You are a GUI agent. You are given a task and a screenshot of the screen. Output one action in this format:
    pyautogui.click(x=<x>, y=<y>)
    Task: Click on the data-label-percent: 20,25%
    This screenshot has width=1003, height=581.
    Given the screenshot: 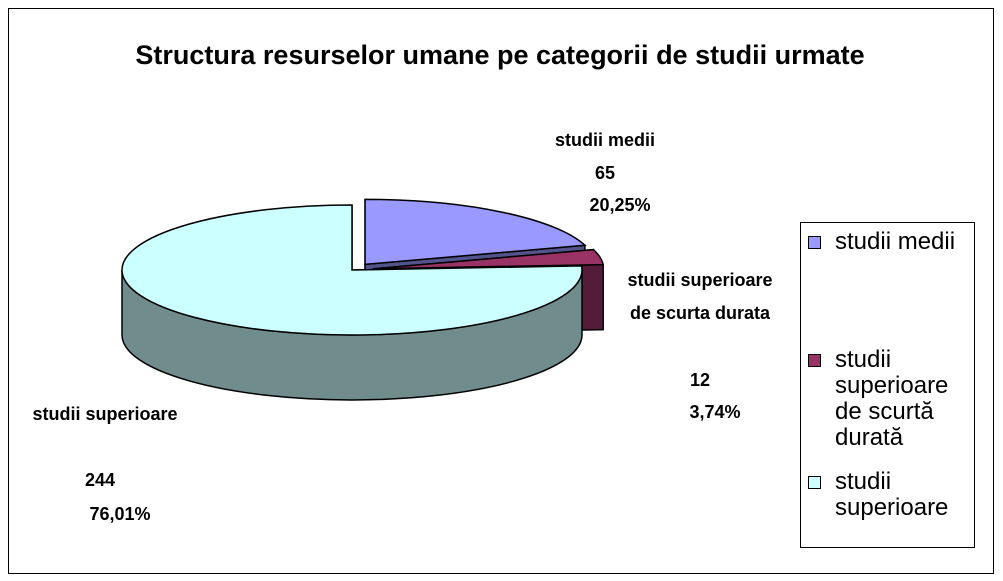 What is the action you would take?
    pyautogui.click(x=620, y=205)
    